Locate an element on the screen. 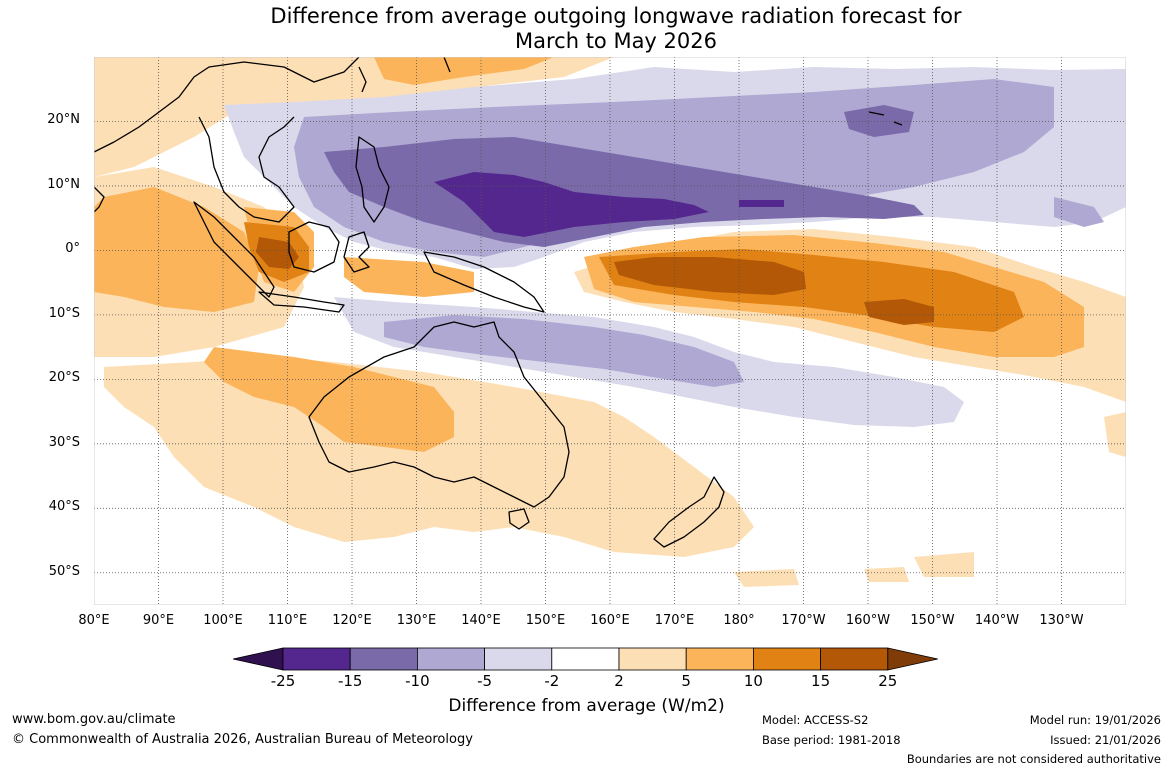  latitude-tick-label: 10°S is located at coordinates (64, 313).